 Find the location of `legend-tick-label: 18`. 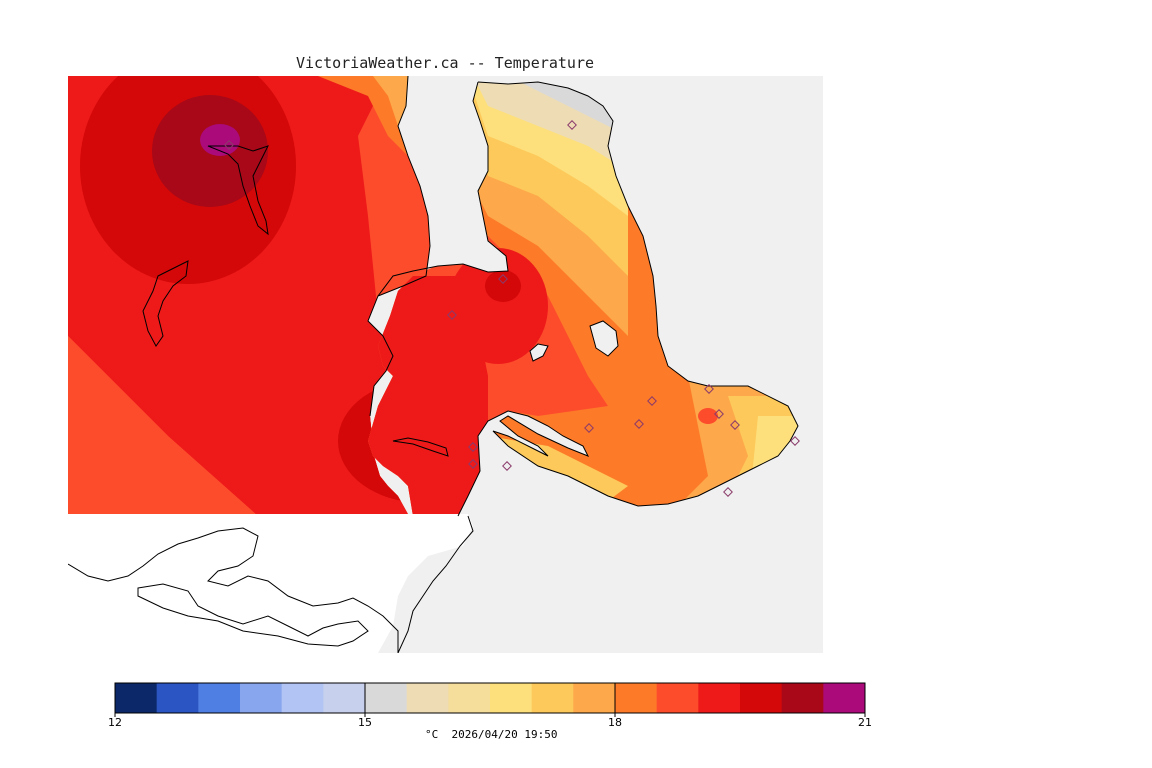

legend-tick-label: 18 is located at coordinates (615, 722).